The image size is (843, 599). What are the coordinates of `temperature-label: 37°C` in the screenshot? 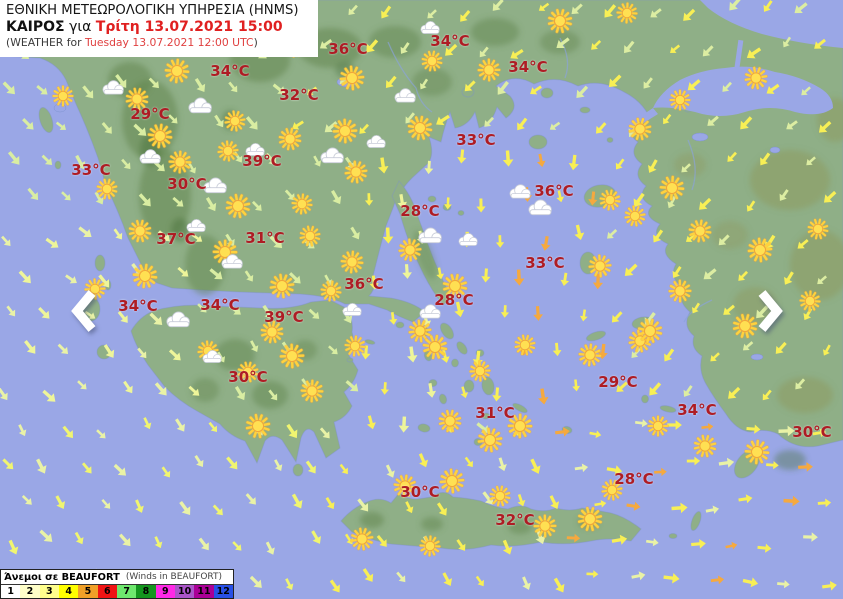 It's located at (176, 239).